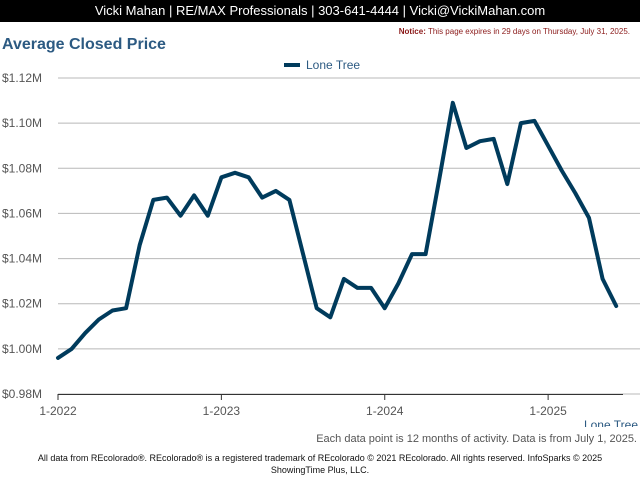 Image resolution: width=640 pixels, height=480 pixels. I want to click on y-tick-label: $1.08M, so click(22, 168).